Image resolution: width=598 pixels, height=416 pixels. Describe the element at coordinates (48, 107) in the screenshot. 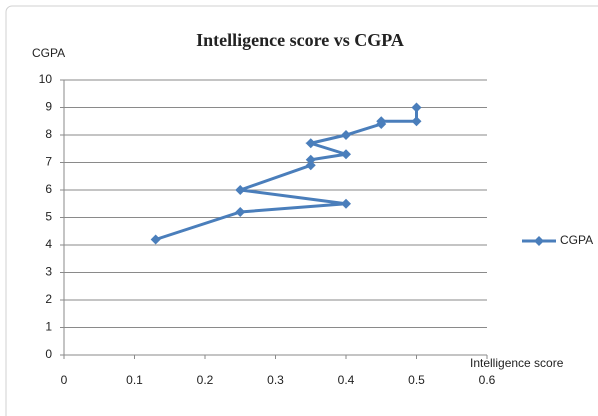

I see `y-tick-label: 9` at that location.